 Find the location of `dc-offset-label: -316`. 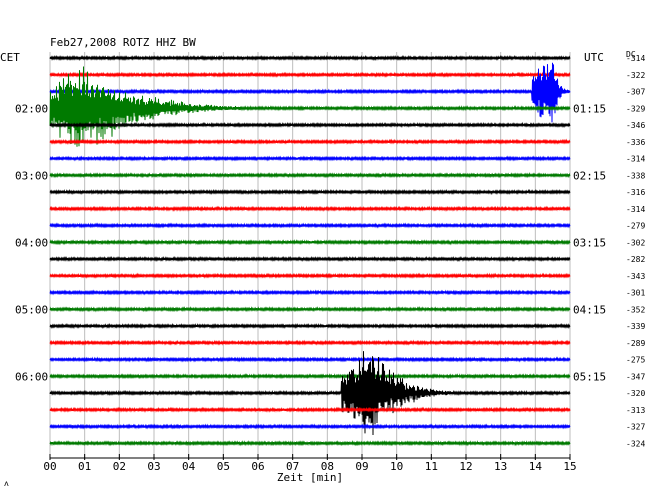

dc-offset-label: -316 is located at coordinates (635, 192).